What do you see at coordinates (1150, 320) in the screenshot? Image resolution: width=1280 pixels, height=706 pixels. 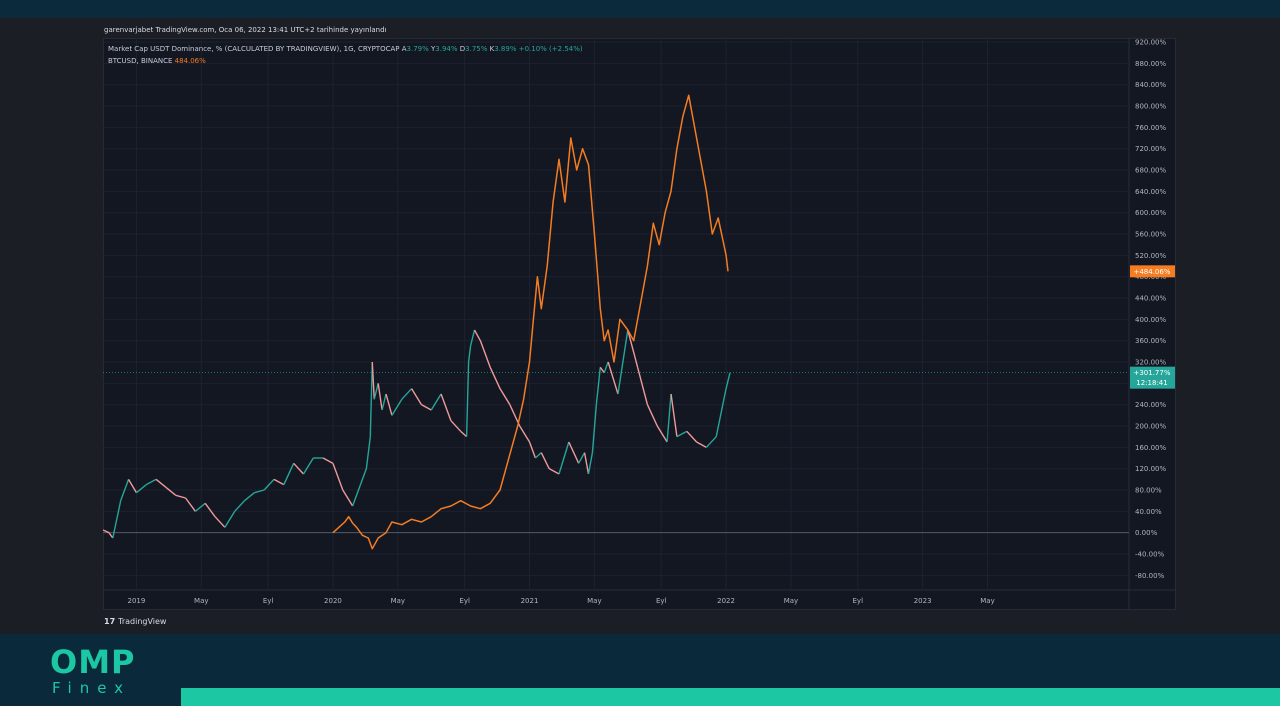 I see `y-tick-label: 400.00%` at bounding box center [1150, 320].